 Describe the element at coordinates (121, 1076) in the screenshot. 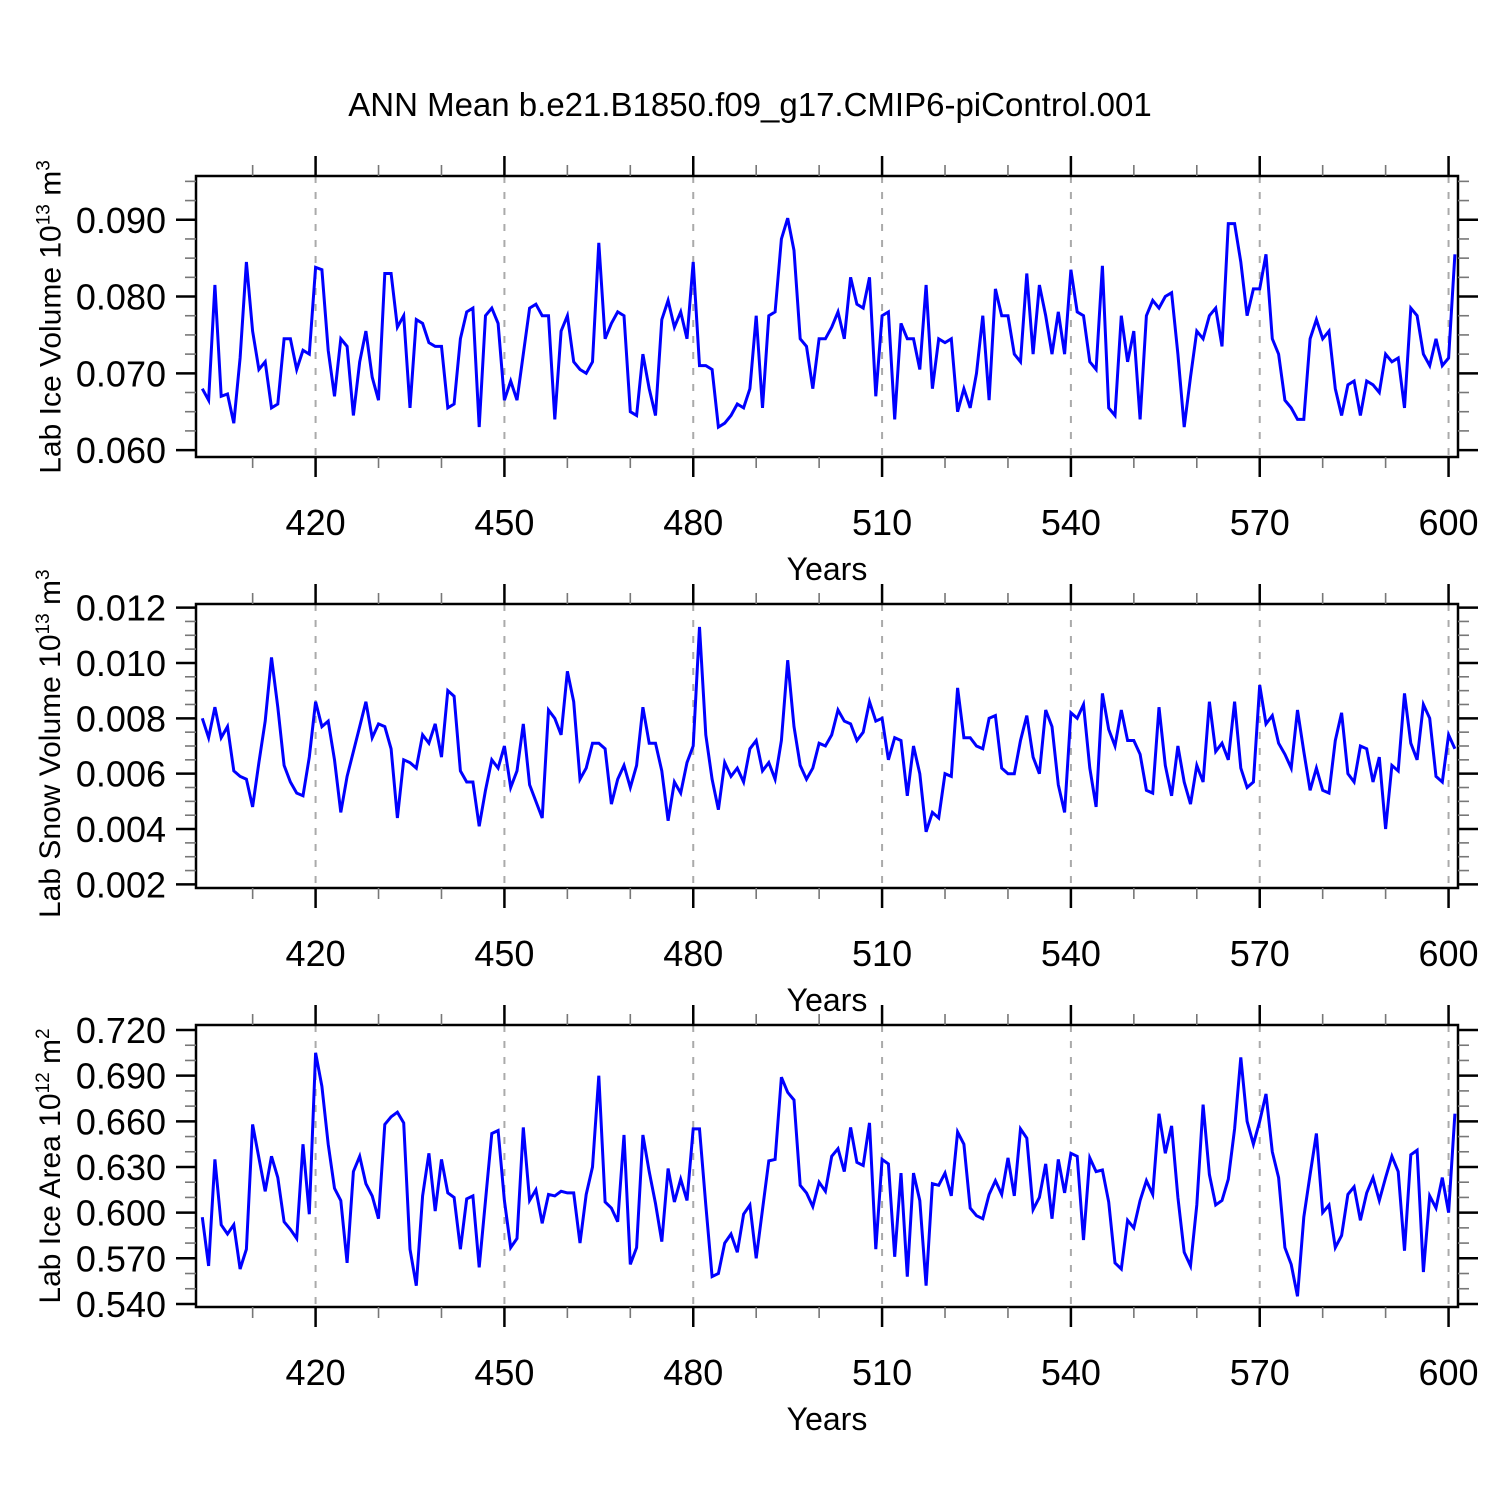

I see `y-tick-label: 0.690` at that location.